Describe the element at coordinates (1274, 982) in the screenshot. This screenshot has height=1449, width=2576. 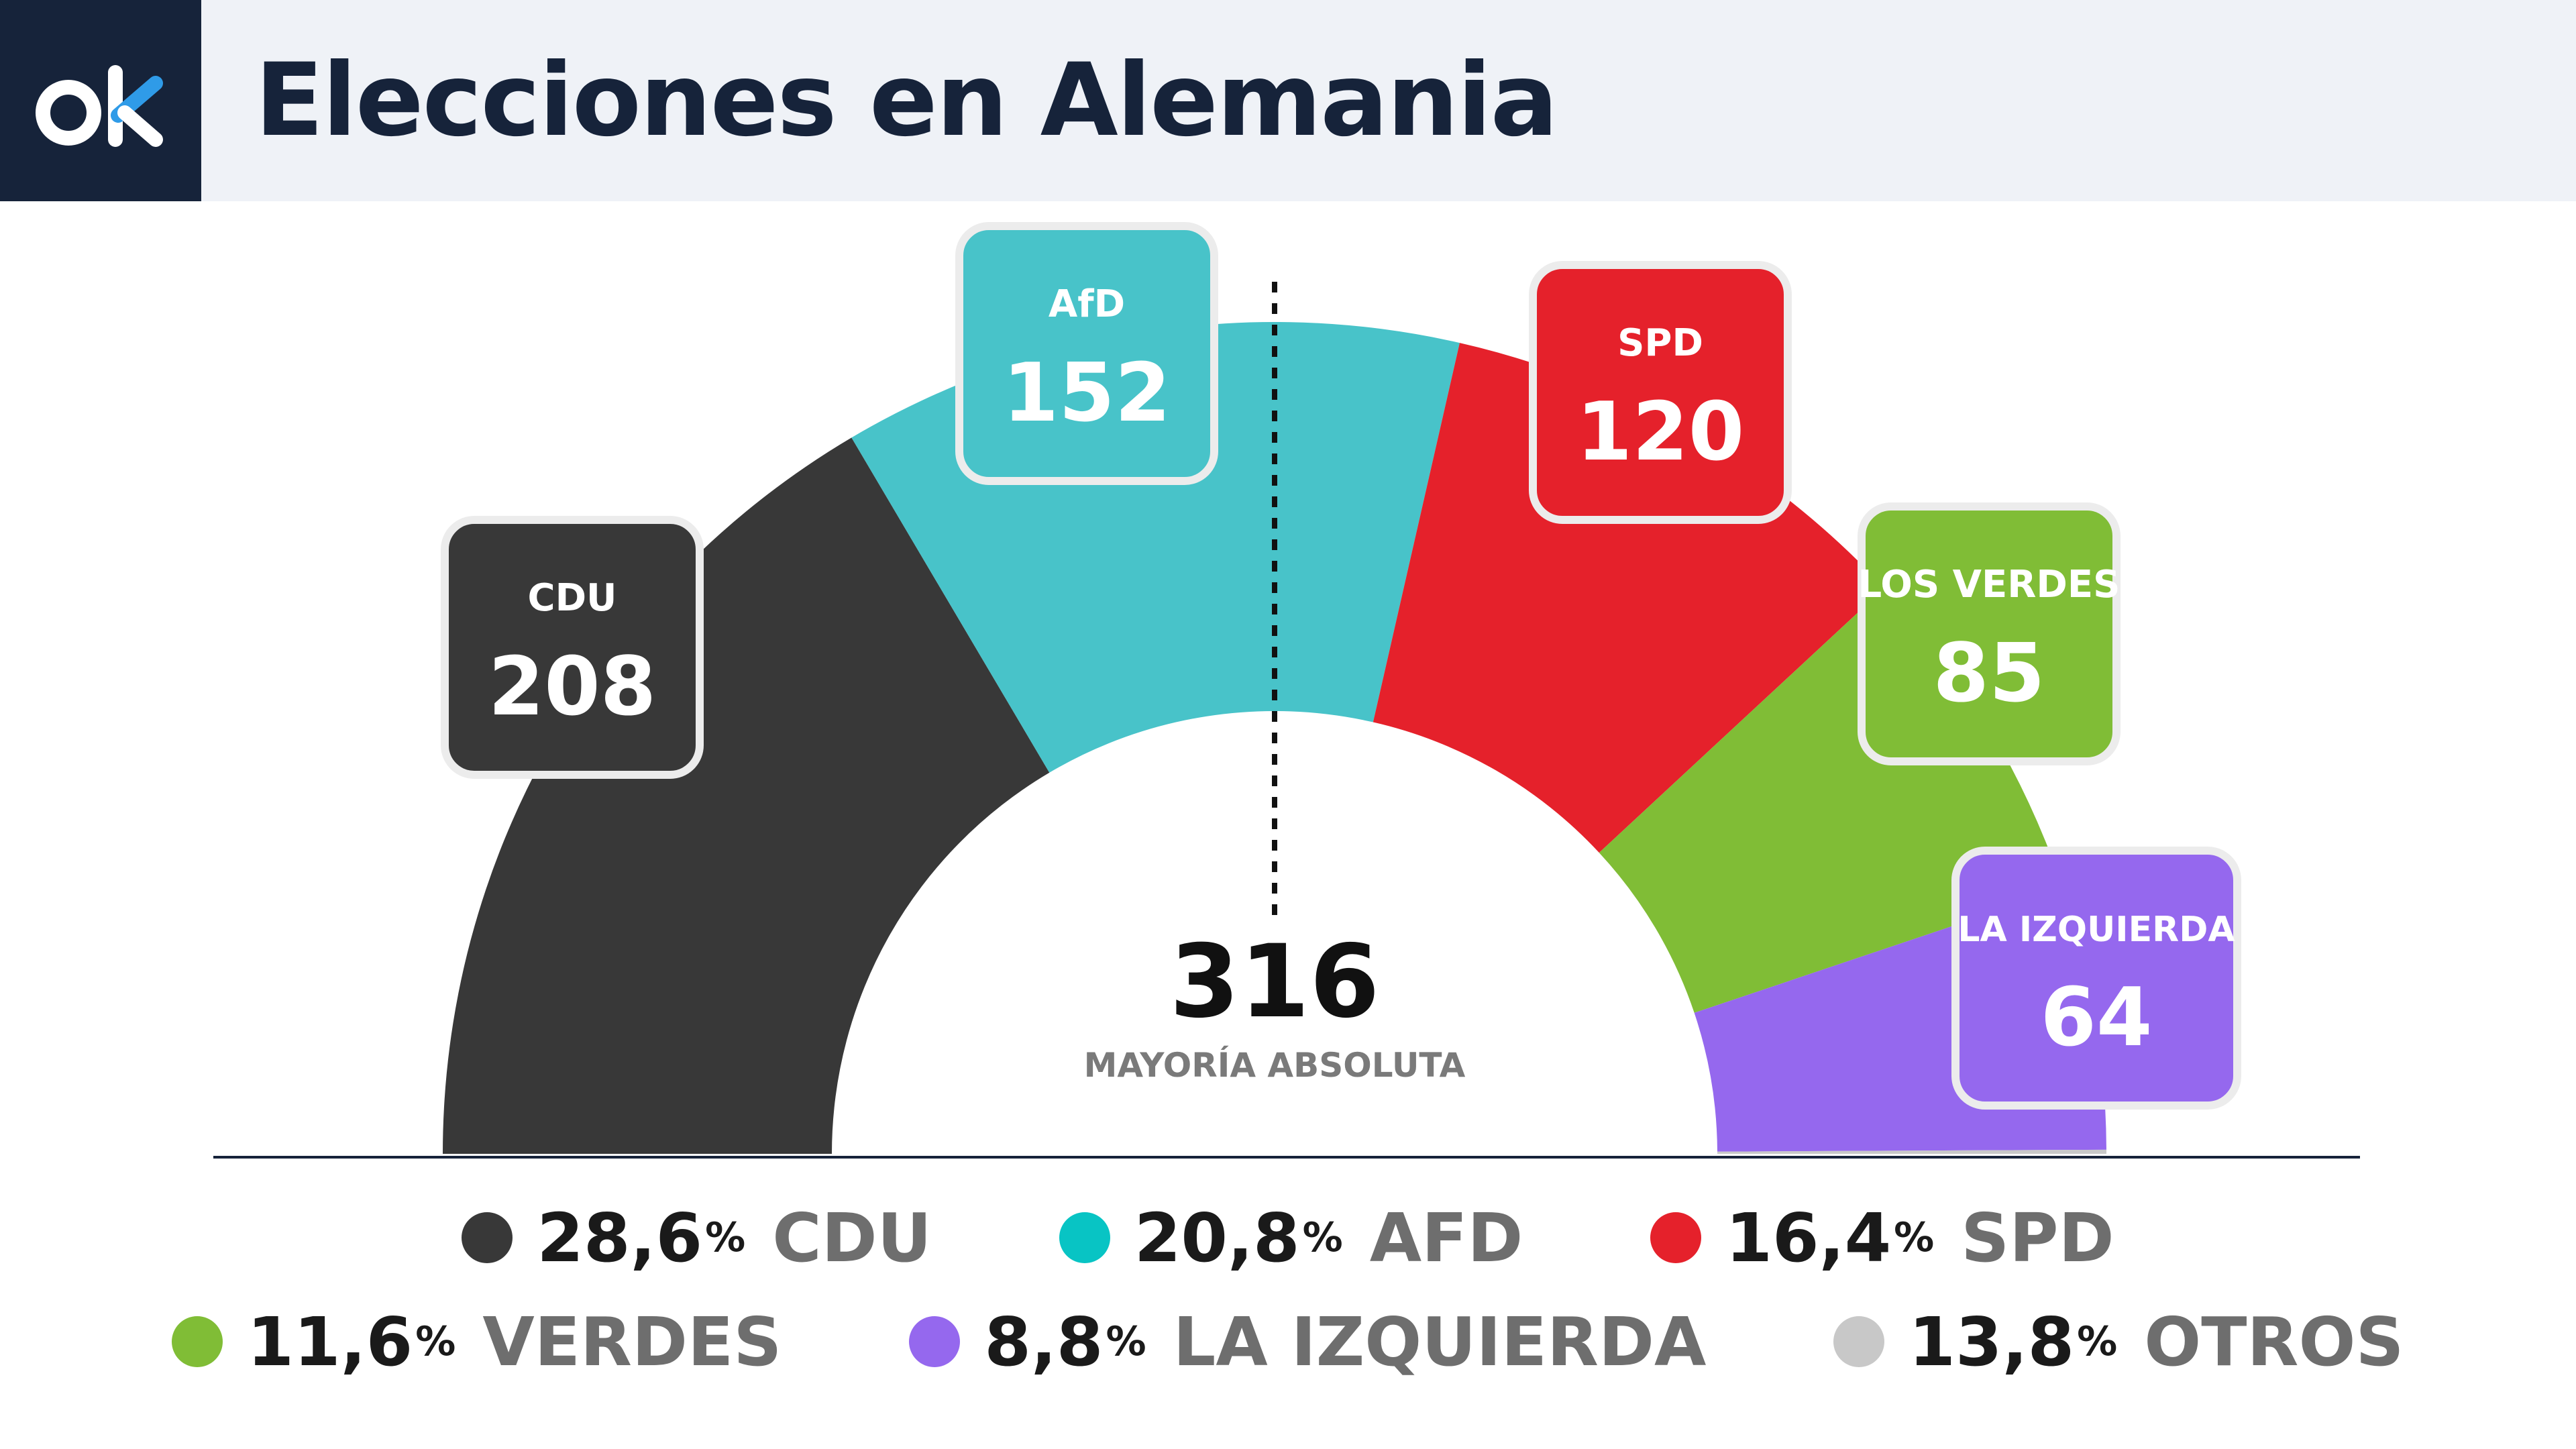
I see `majority-value: 316` at that location.